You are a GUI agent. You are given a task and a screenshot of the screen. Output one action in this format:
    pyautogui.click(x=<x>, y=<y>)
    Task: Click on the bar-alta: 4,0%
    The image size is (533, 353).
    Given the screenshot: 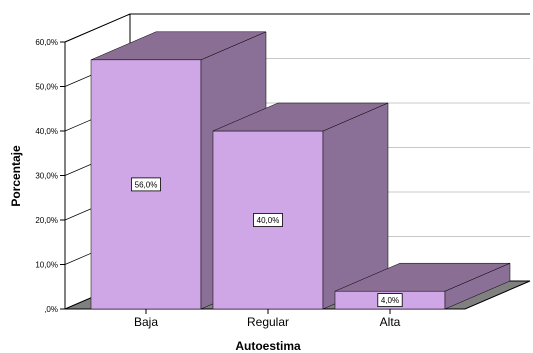 What is the action you would take?
    pyautogui.click(x=422, y=286)
    